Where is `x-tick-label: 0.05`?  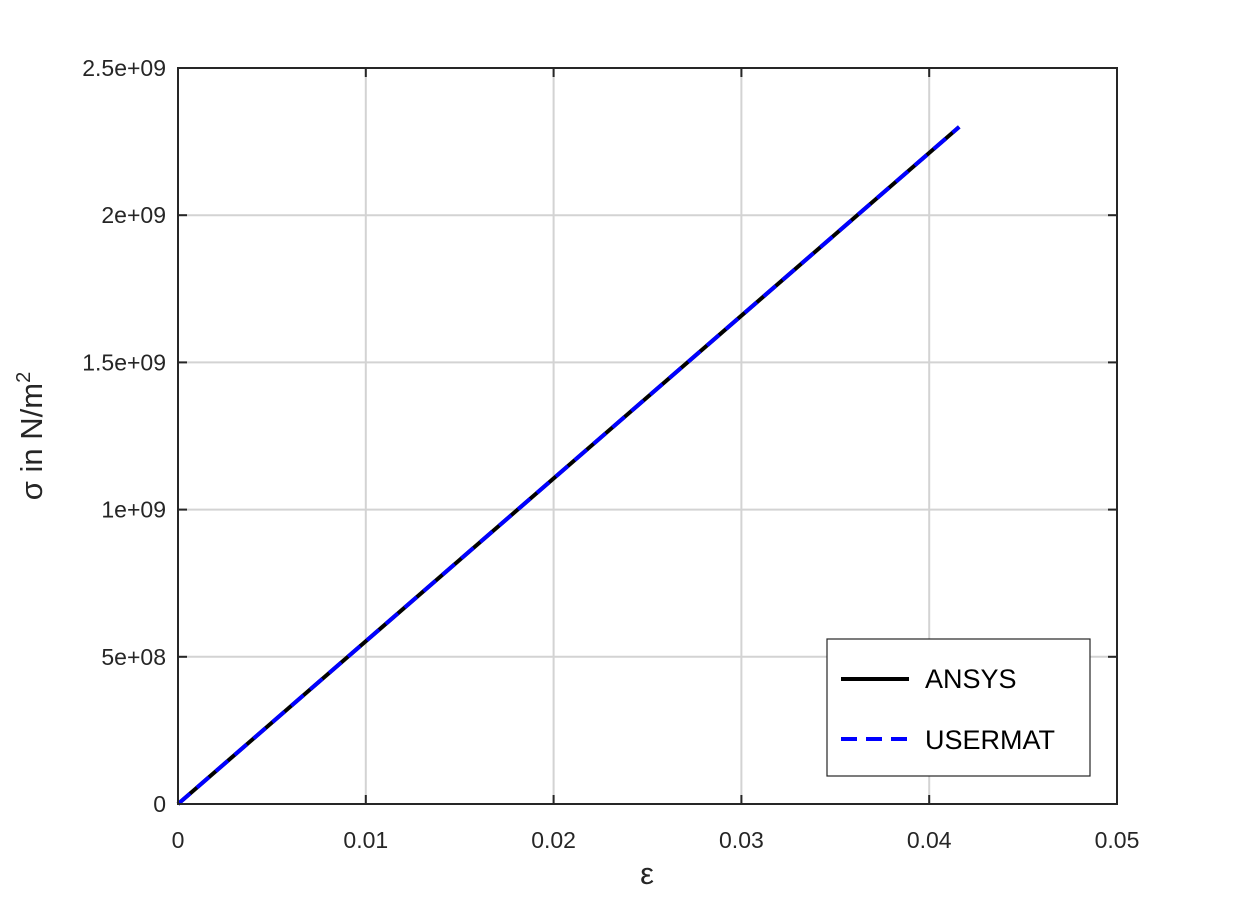 x-tick-label: 0.05 is located at coordinates (1117, 840).